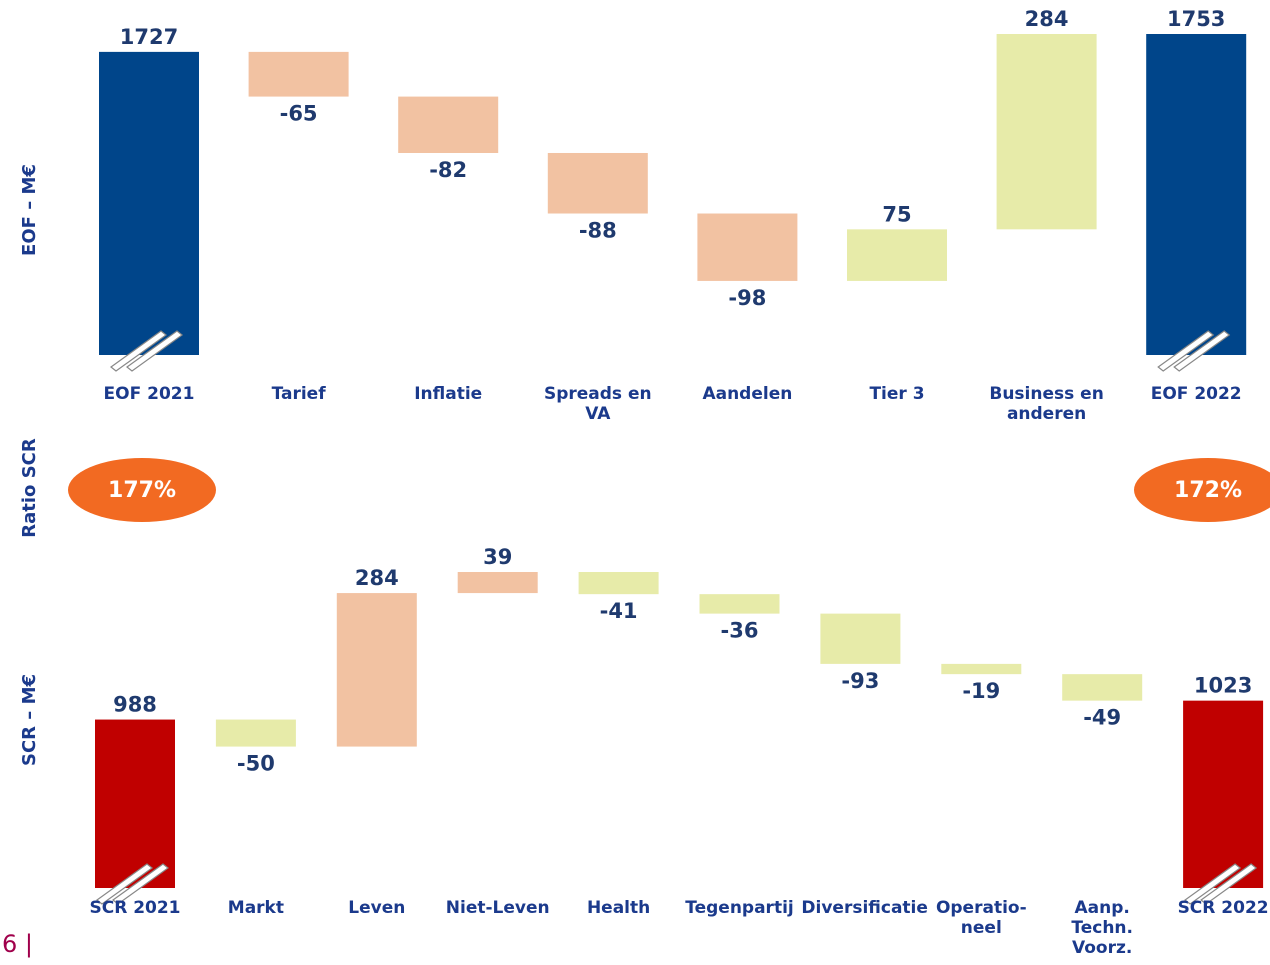 The height and width of the screenshot is (965, 1270). I want to click on value-label: -88, so click(598, 231).